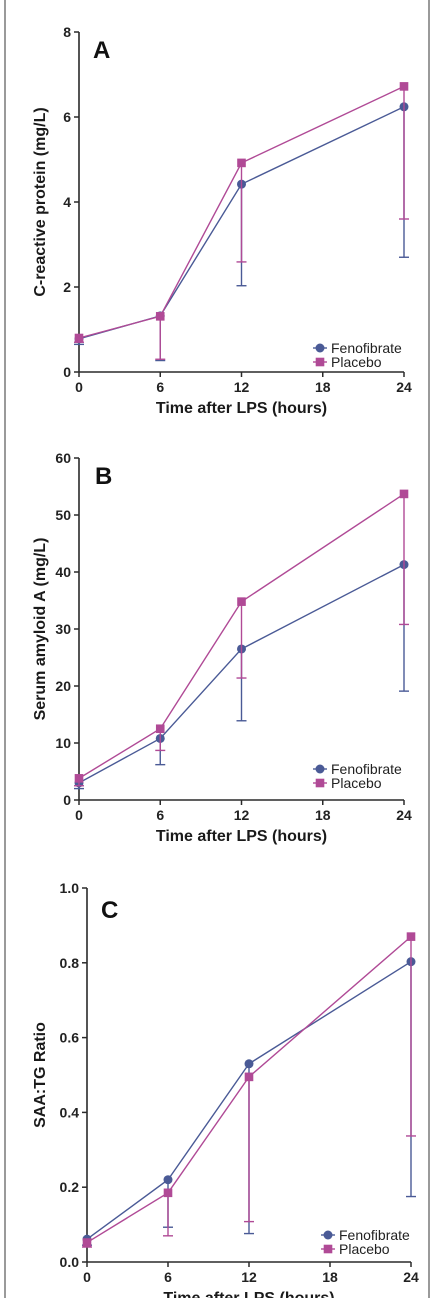  What do you see at coordinates (328, 1249) in the screenshot?
I see `panel-c-legend-marker-placebo` at bounding box center [328, 1249].